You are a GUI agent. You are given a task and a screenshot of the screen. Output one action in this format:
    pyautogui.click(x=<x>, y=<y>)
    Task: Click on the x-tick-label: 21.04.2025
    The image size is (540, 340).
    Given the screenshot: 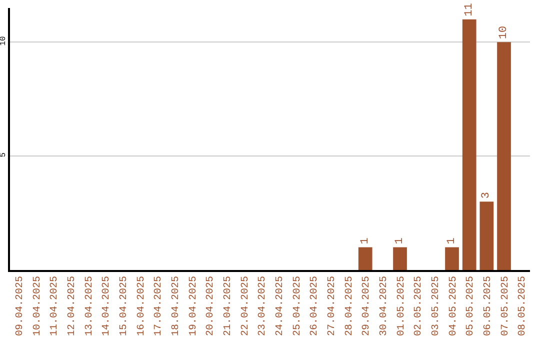 What is the action you would take?
    pyautogui.click(x=228, y=306)
    